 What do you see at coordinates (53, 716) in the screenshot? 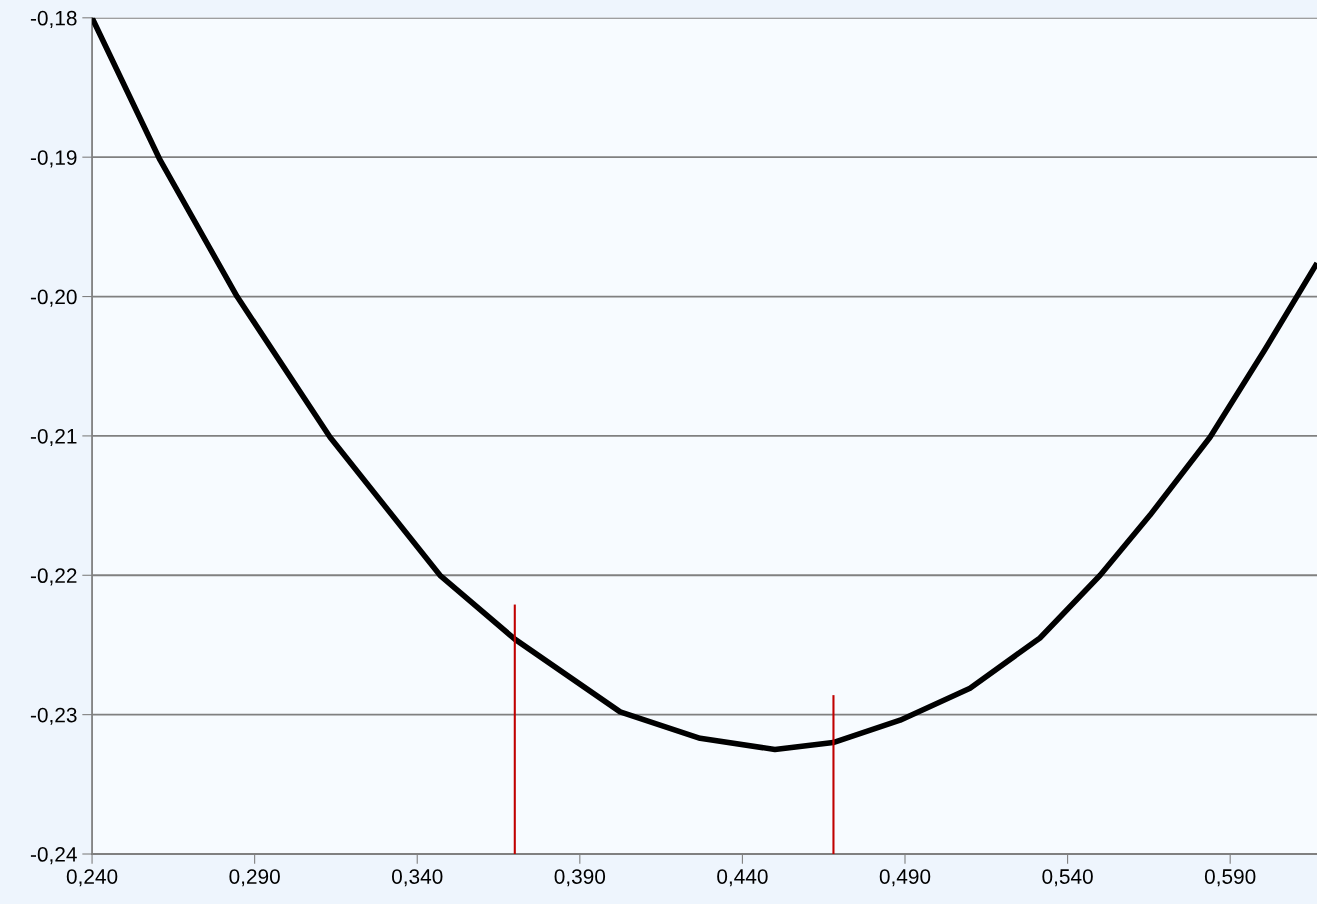
I see `y-tick-label: -0,23` at bounding box center [53, 716].